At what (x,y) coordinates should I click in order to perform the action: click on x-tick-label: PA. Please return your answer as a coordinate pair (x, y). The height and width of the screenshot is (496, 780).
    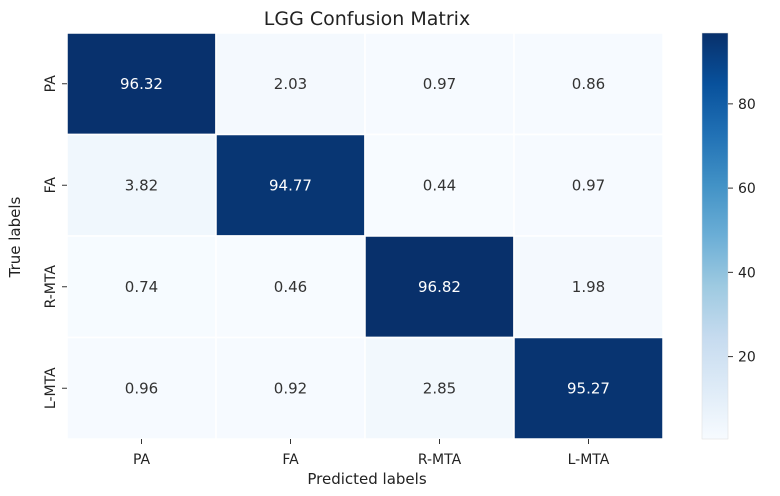
    Looking at the image, I should click on (142, 460).